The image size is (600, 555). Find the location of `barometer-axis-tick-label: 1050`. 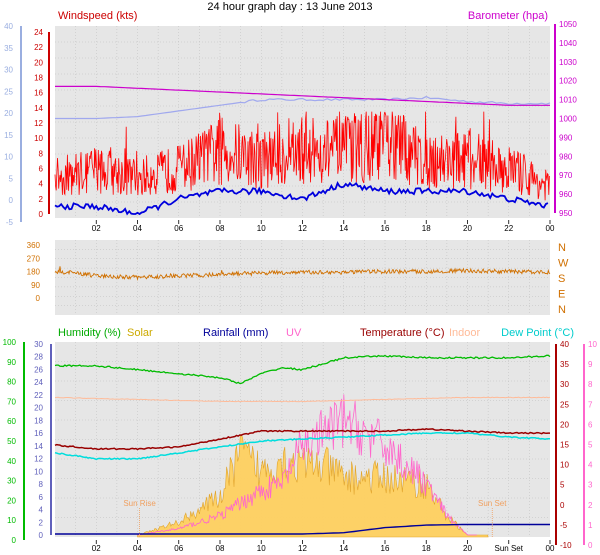

barometer-axis-tick-label: 1050 is located at coordinates (568, 24).